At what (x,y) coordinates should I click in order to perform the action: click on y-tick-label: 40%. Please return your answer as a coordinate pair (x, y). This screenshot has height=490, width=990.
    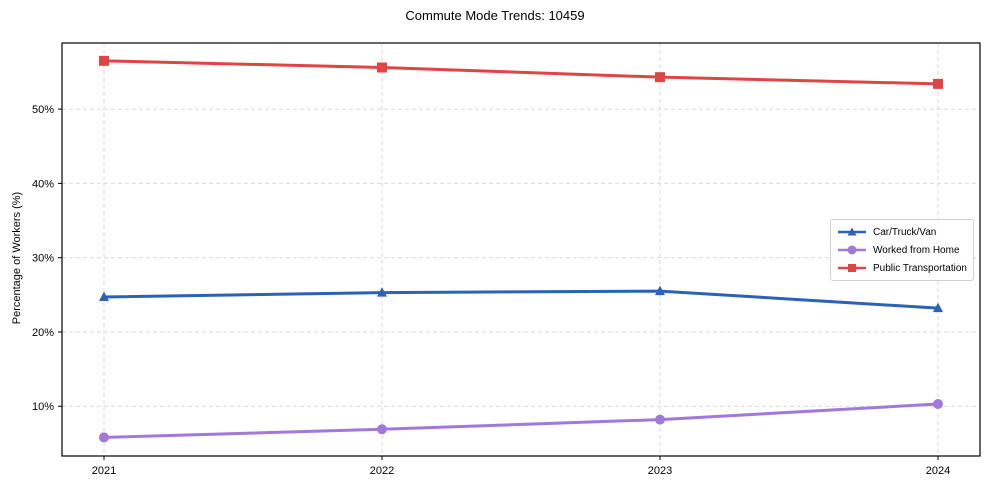
    Looking at the image, I should click on (43, 184).